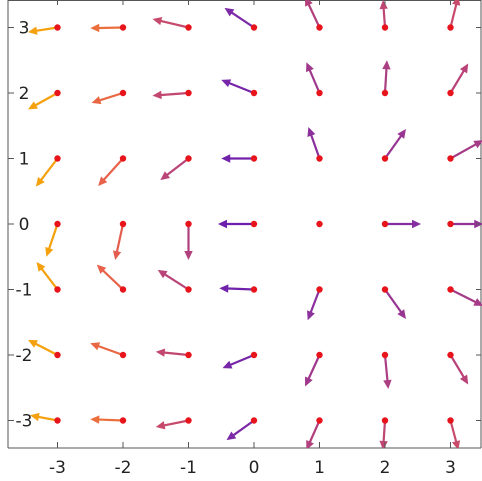  I want to click on x-tick-label: 1, so click(319, 468).